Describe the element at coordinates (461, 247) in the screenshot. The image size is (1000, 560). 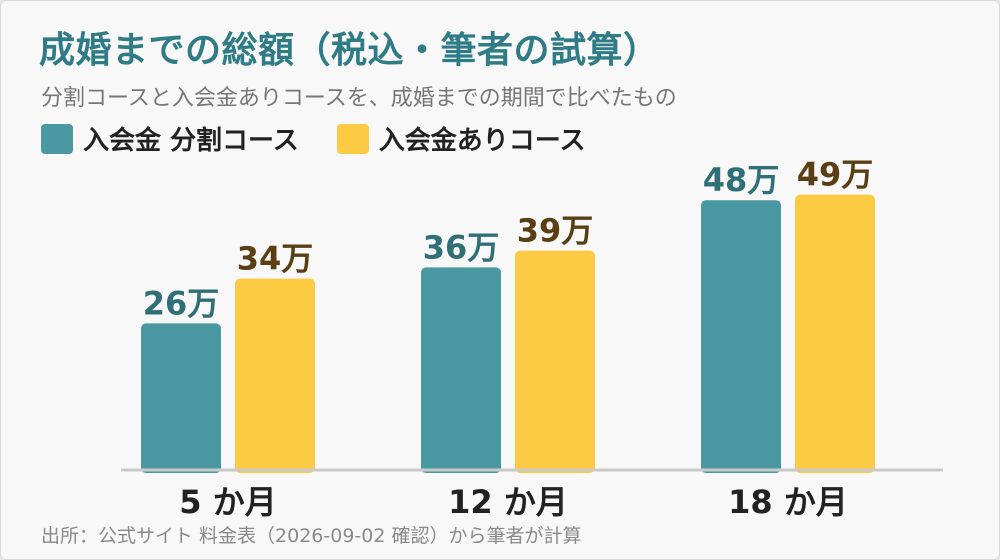
I see `data-label-series-1-2: 36万` at that location.